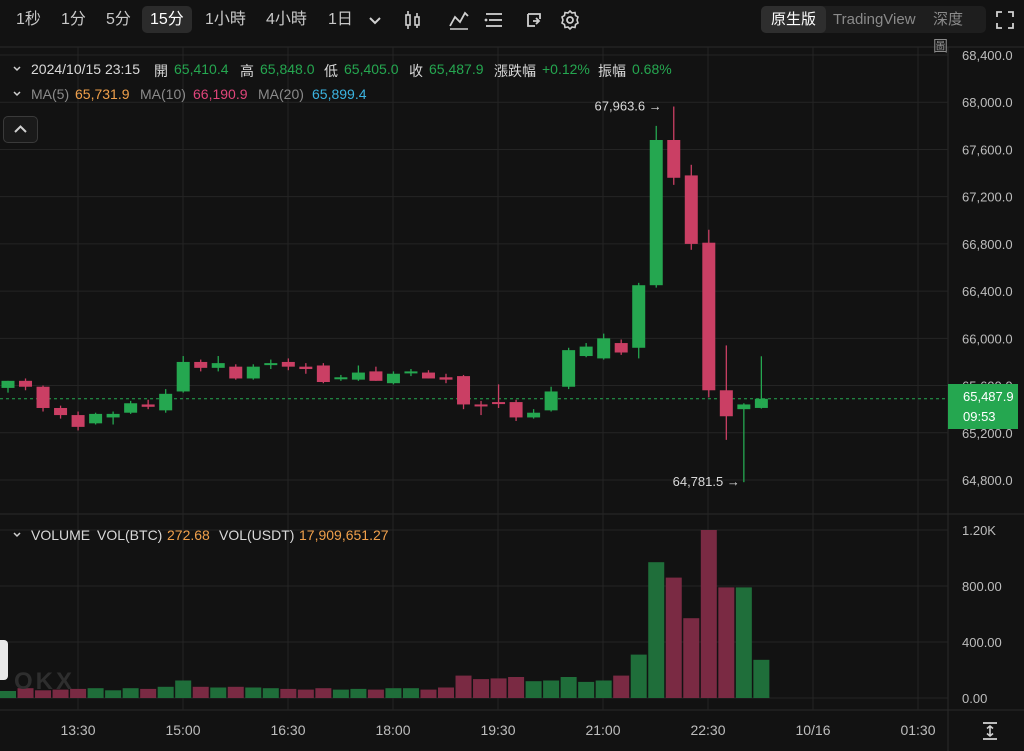 The image size is (1024, 751). What do you see at coordinates (392, 730) in the screenshot?
I see `time-tick-label: 18:00` at bounding box center [392, 730].